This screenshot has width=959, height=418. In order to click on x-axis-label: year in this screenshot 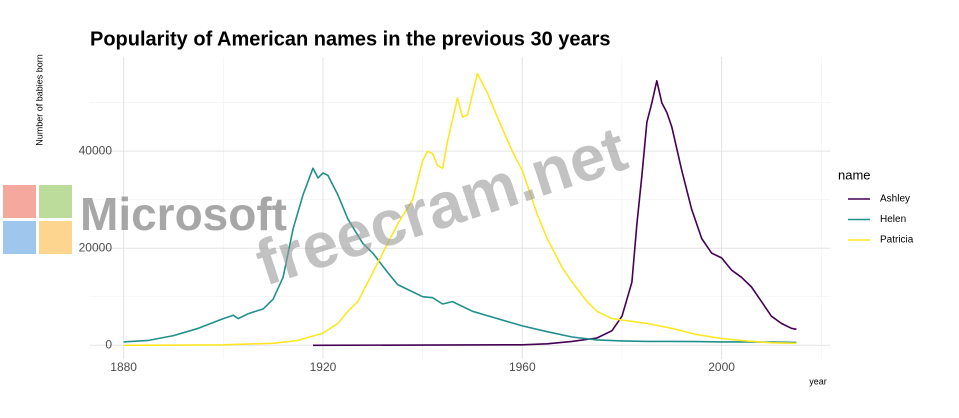, I will do `click(818, 381)`.